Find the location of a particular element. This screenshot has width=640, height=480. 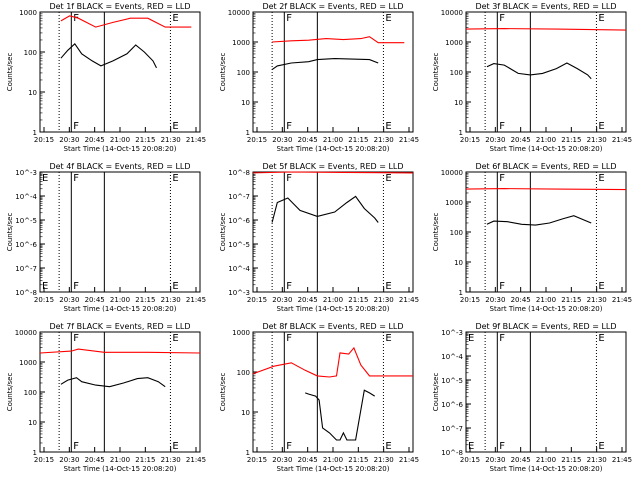

y-tick-label: 10^-5 is located at coordinates (452, 381).